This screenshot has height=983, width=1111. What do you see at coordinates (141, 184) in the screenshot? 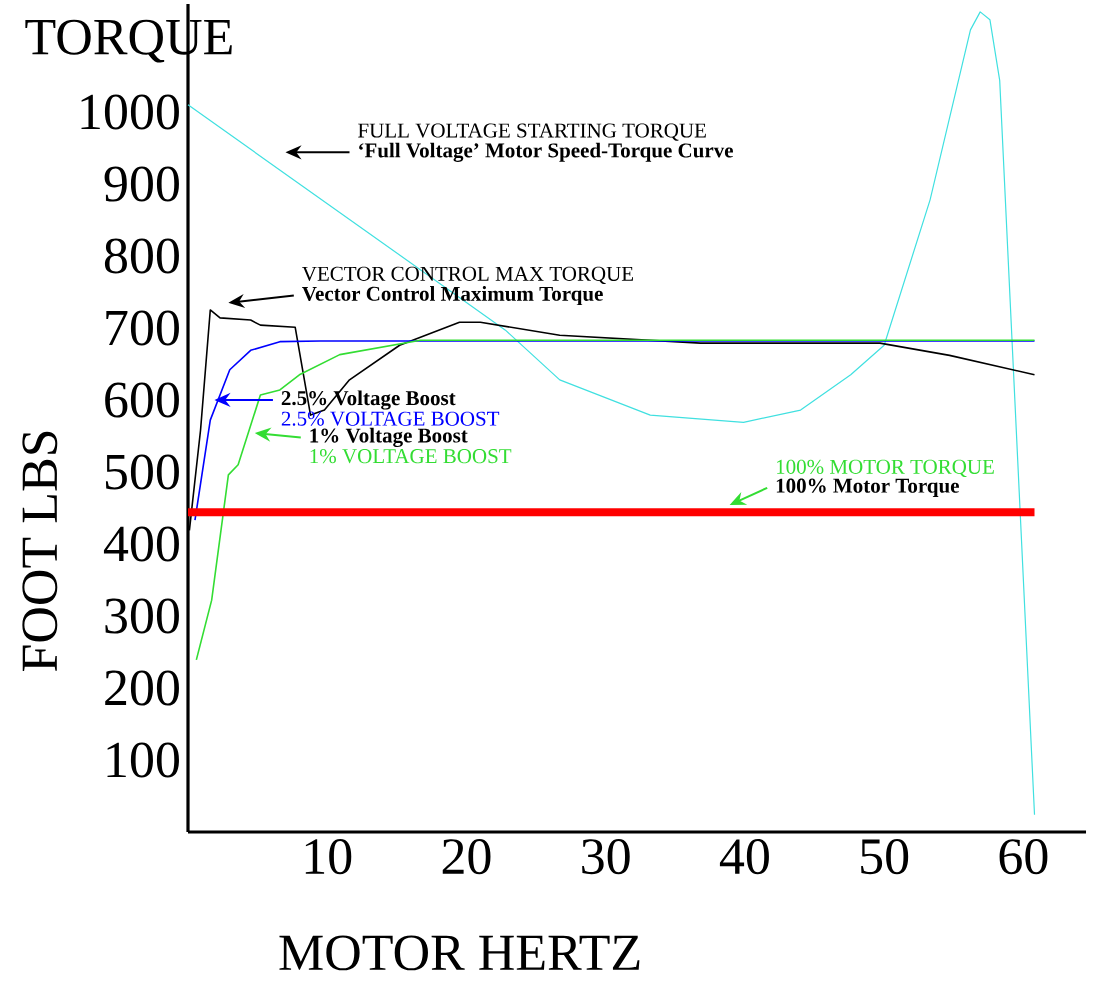
I see `y-tick-label: 900` at bounding box center [141, 184].